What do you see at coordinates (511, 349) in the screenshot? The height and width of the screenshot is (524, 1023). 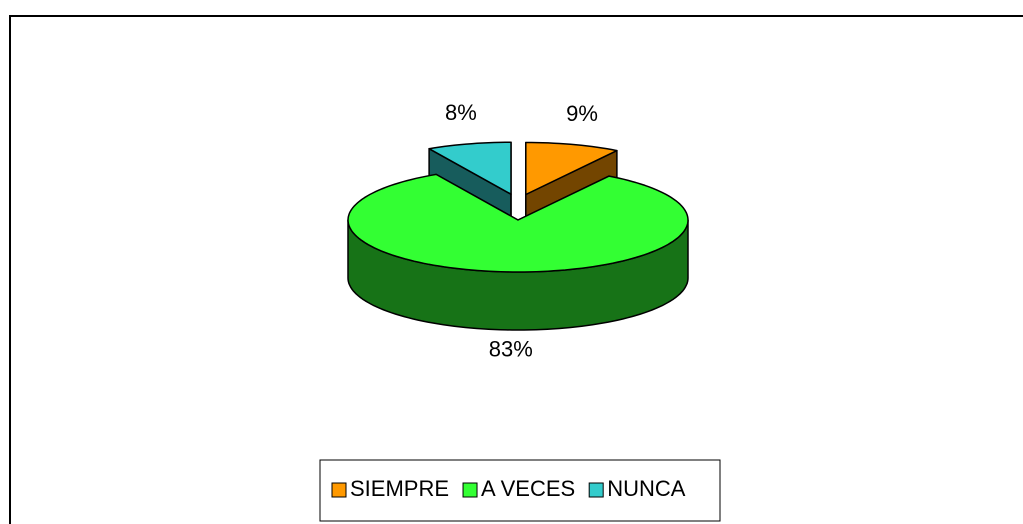 I see `data-label: 83%` at bounding box center [511, 349].